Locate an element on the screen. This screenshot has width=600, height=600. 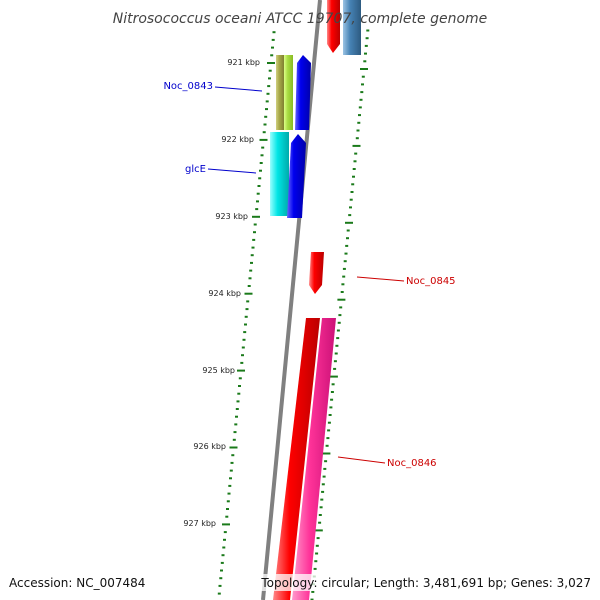
gene-red-top-reverse is located at coordinates (333, 26).